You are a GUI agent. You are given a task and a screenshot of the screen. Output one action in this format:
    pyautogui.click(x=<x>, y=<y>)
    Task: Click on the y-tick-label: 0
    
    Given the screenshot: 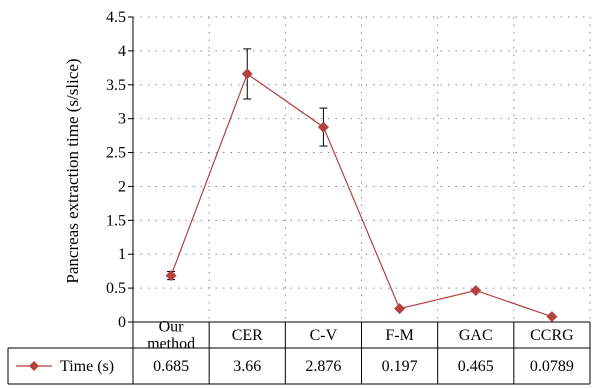 What is the action you would take?
    pyautogui.click(x=122, y=322)
    